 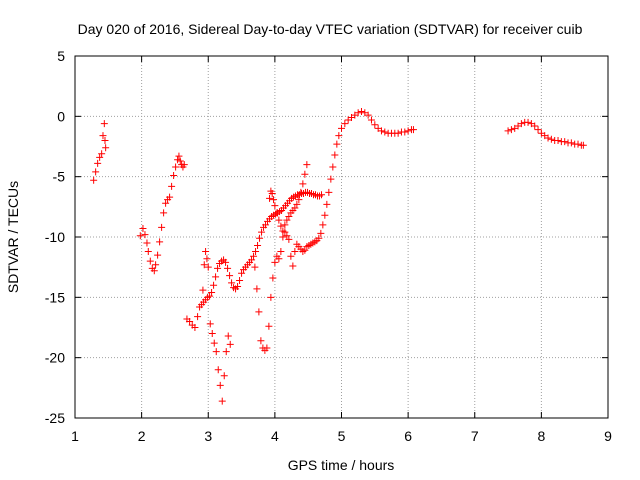 What do you see at coordinates (142, 436) in the screenshot?
I see `x-tick-label: 2` at bounding box center [142, 436].